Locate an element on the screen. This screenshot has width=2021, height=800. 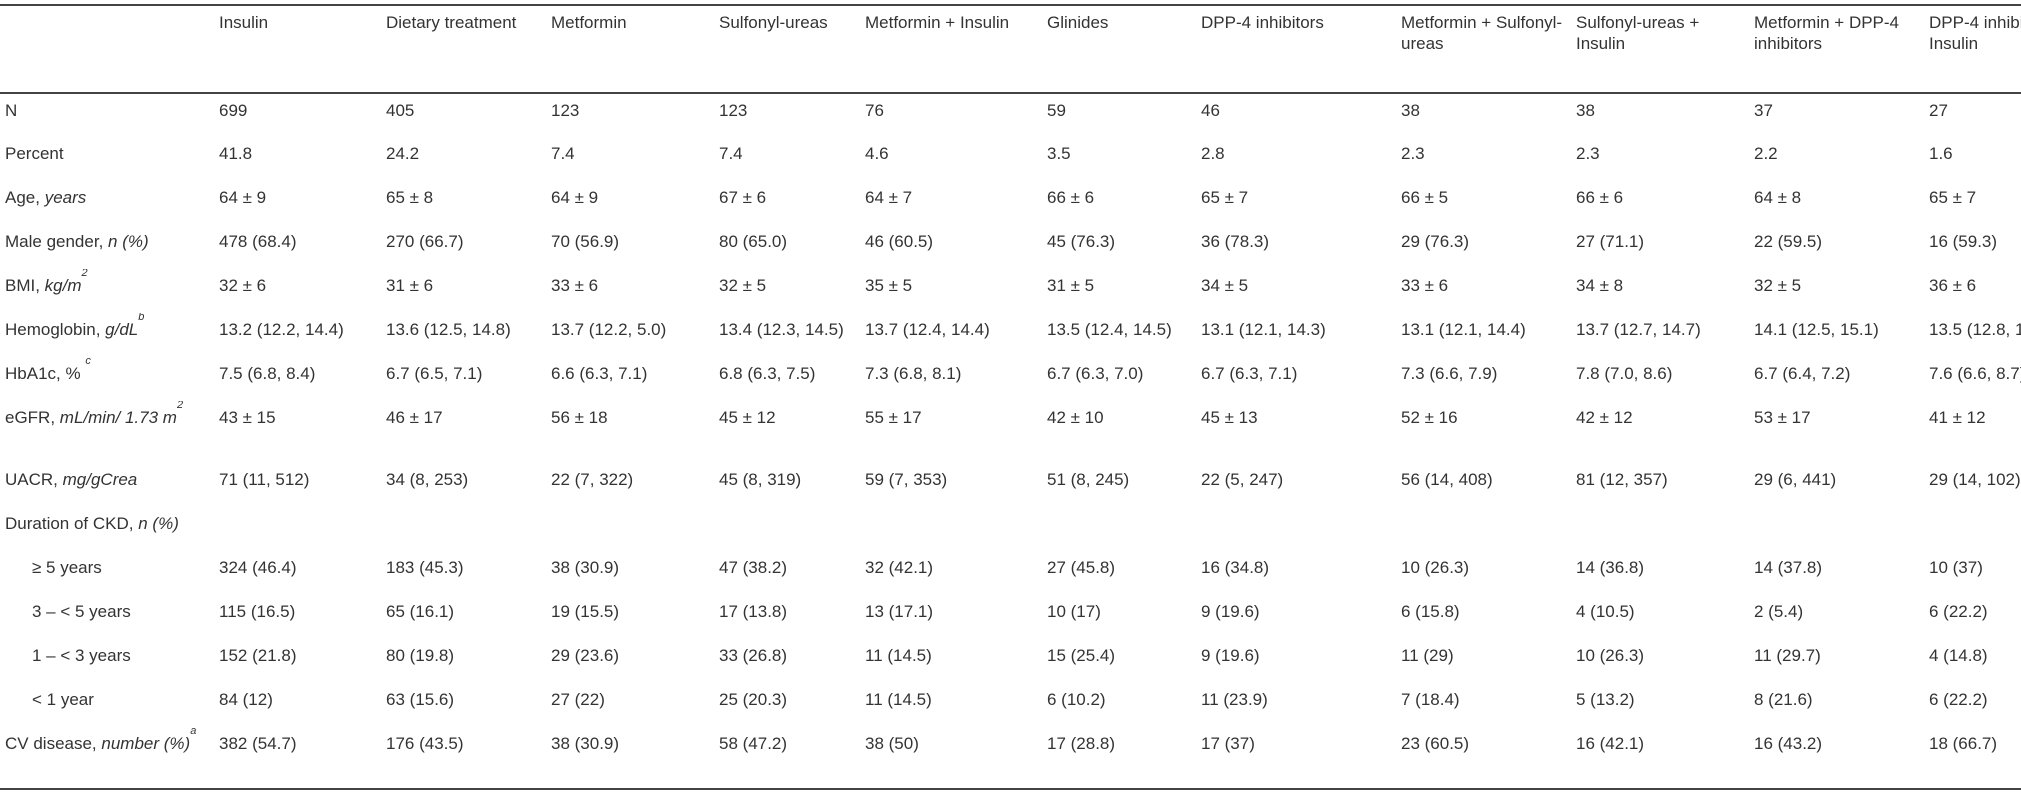
row-label-text: < 1 year is located at coordinates (63, 699).